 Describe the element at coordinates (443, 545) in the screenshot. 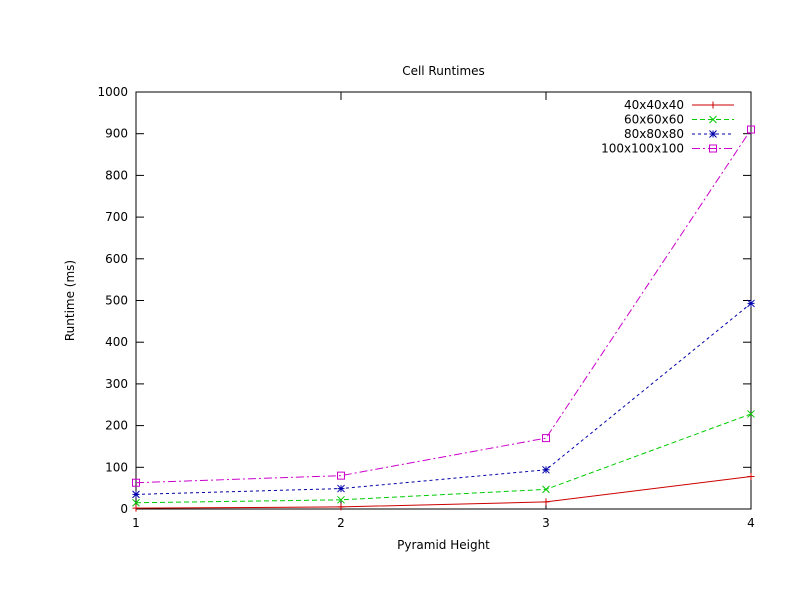

I see `x-axis-label: Pyramid Height` at that location.